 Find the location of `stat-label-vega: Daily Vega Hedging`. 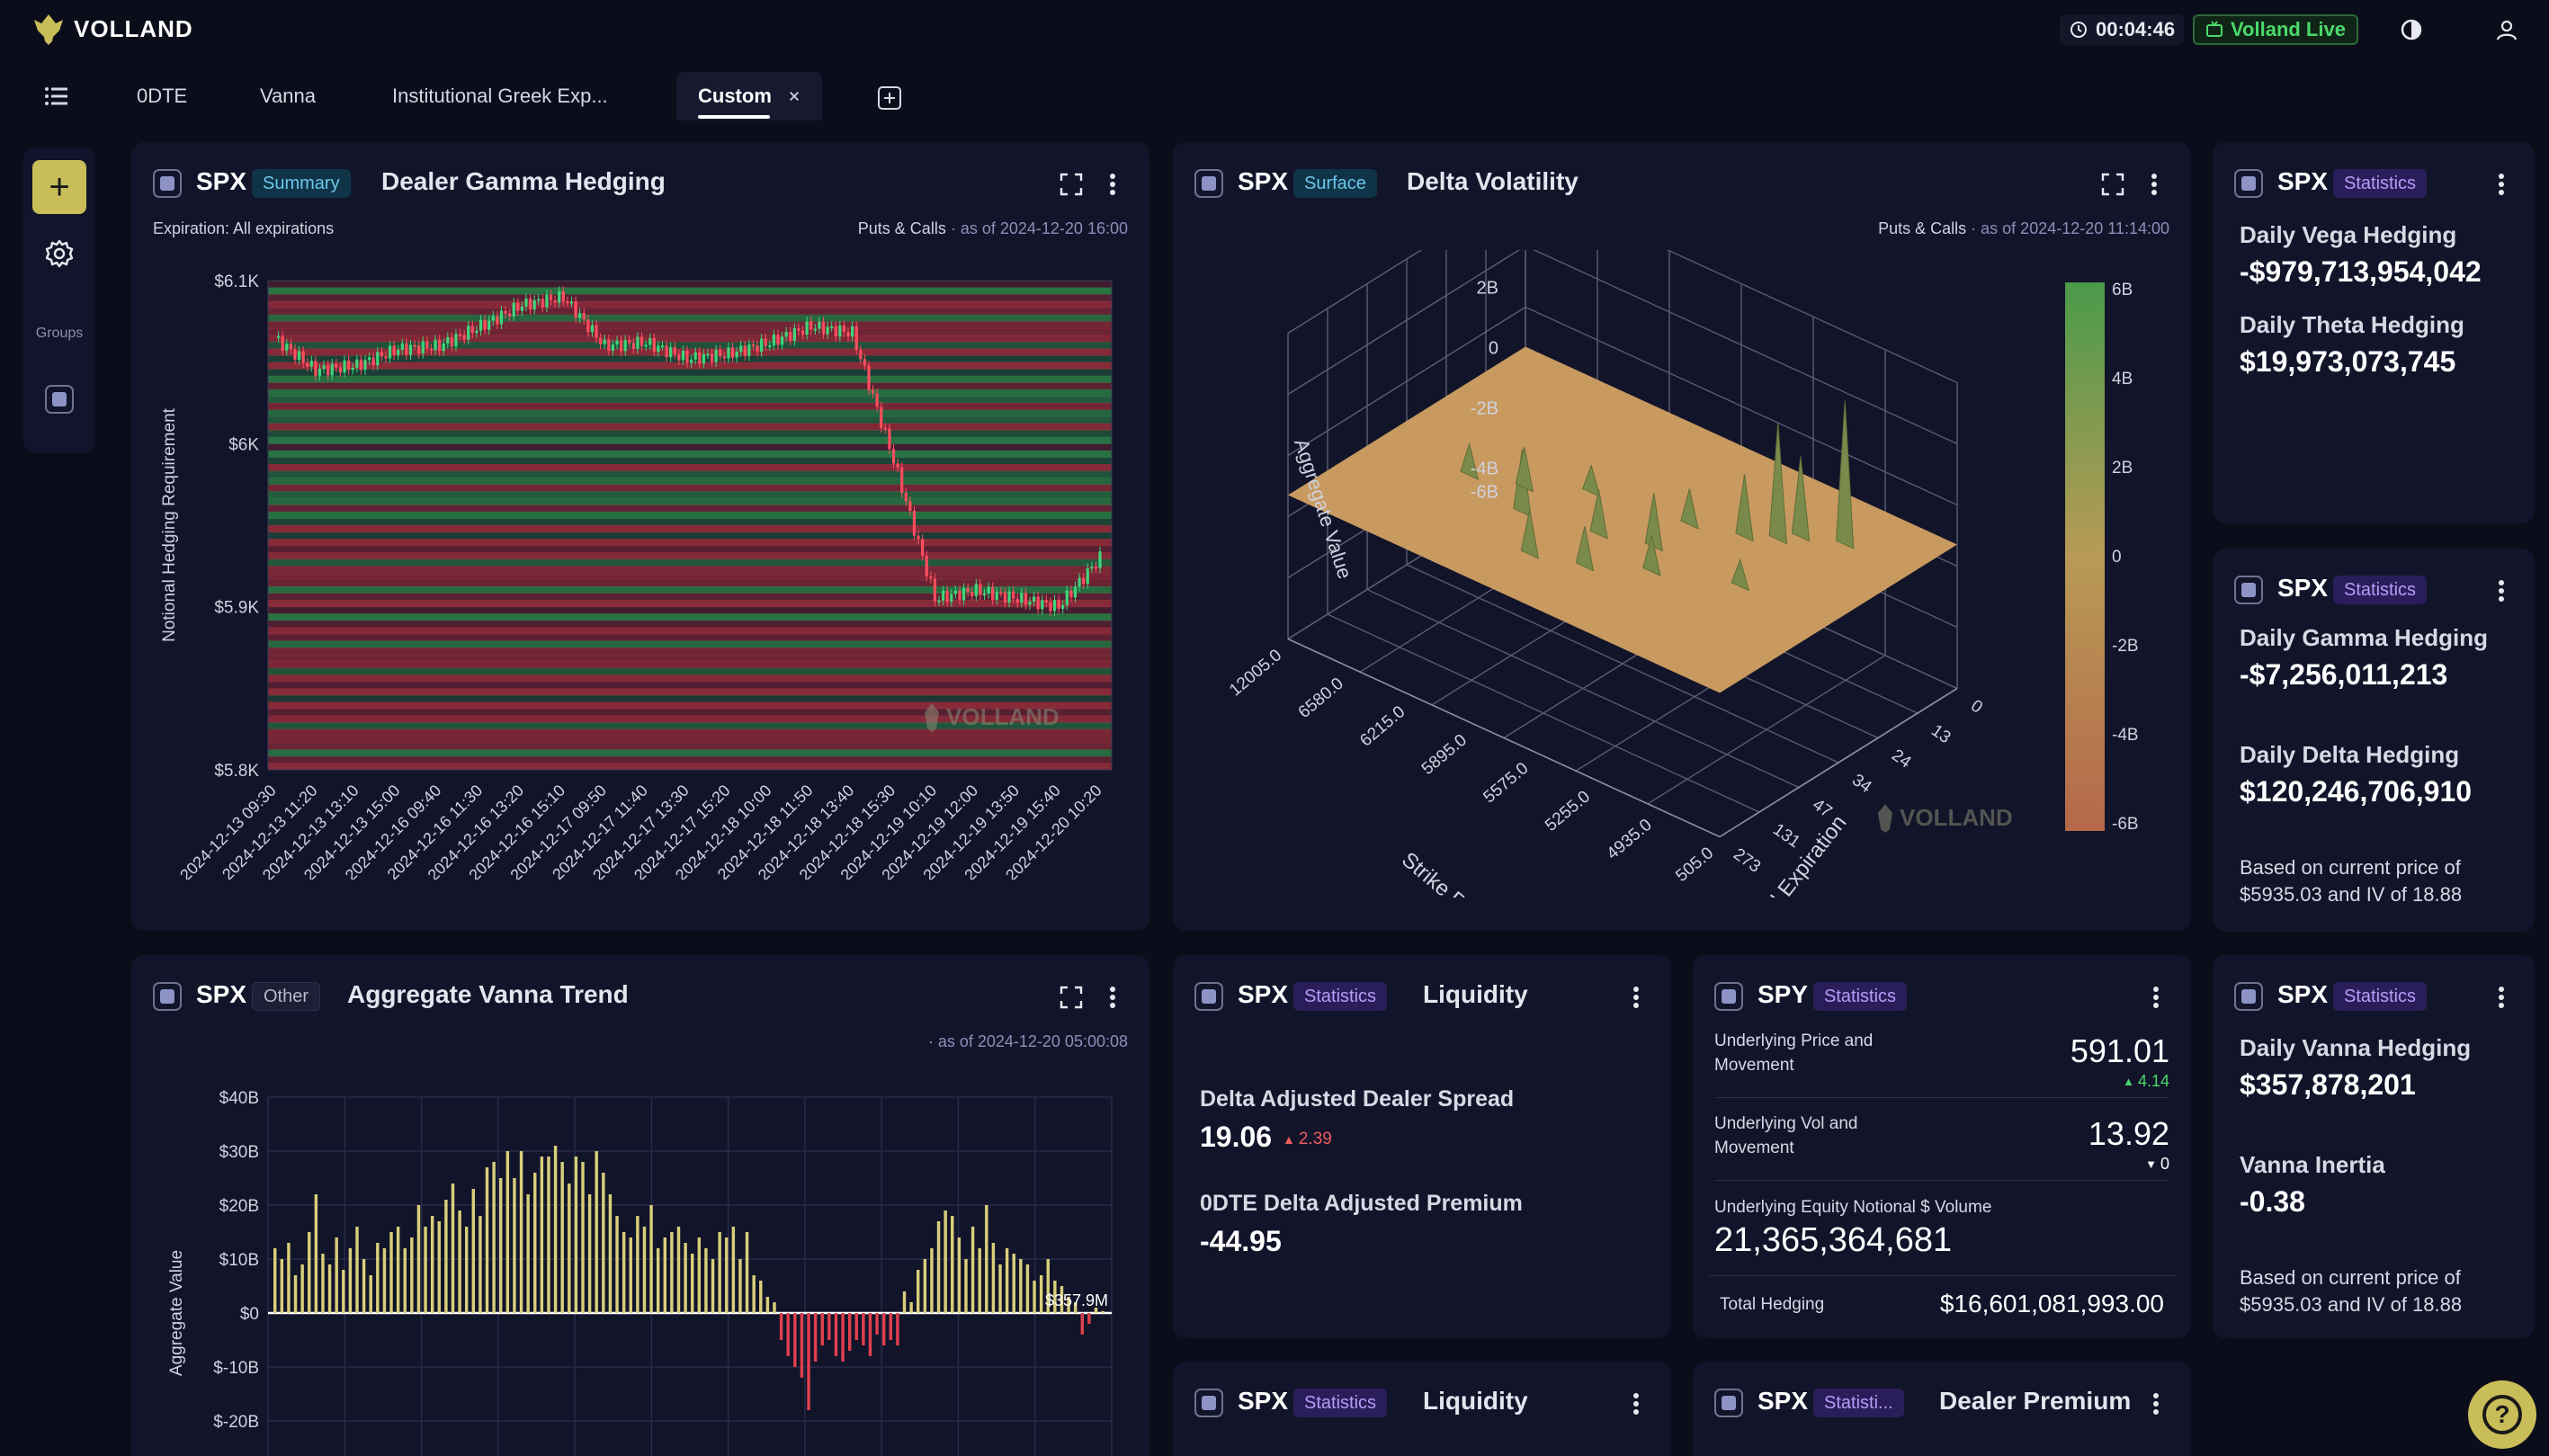

stat-label-vega: Daily Vega Hedging is located at coordinates (2348, 235).